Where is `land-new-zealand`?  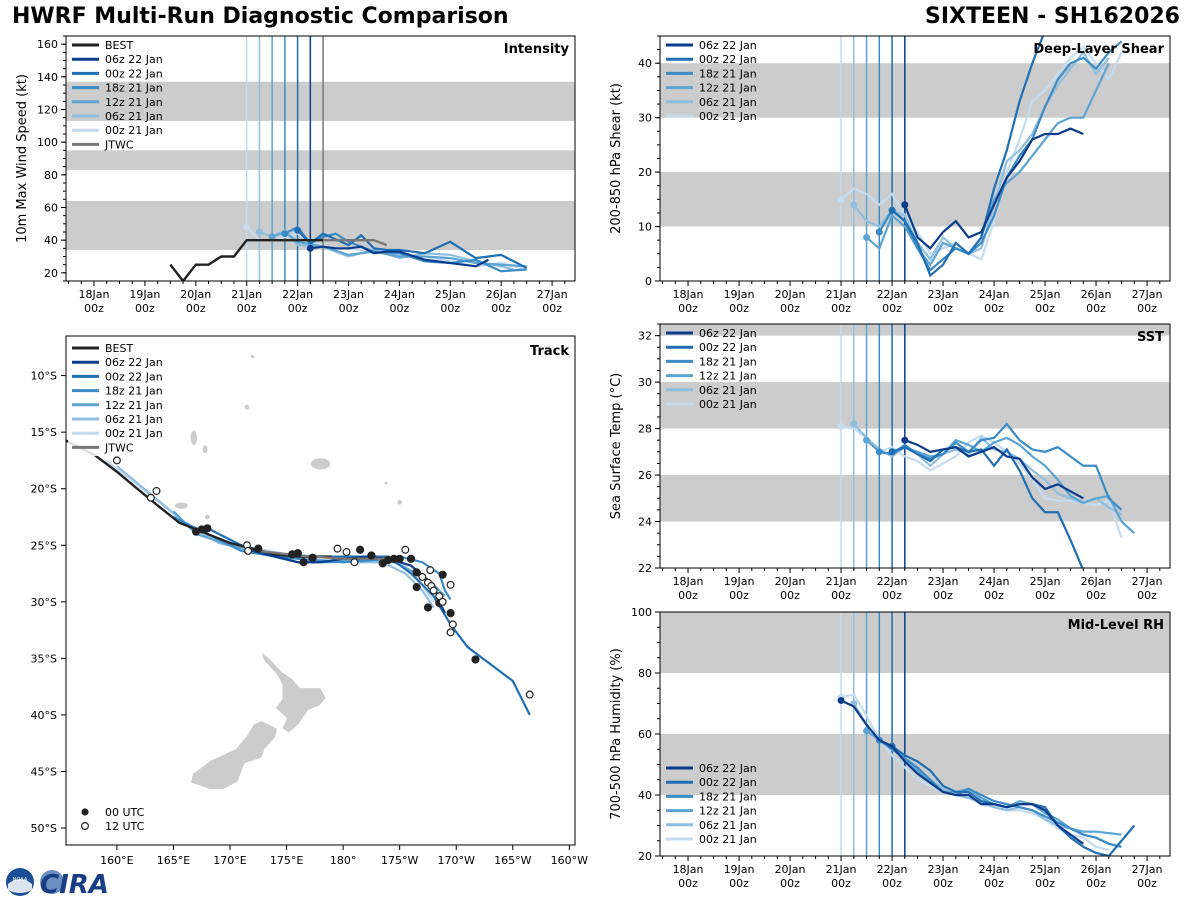
land-new-zealand is located at coordinates (233, 755).